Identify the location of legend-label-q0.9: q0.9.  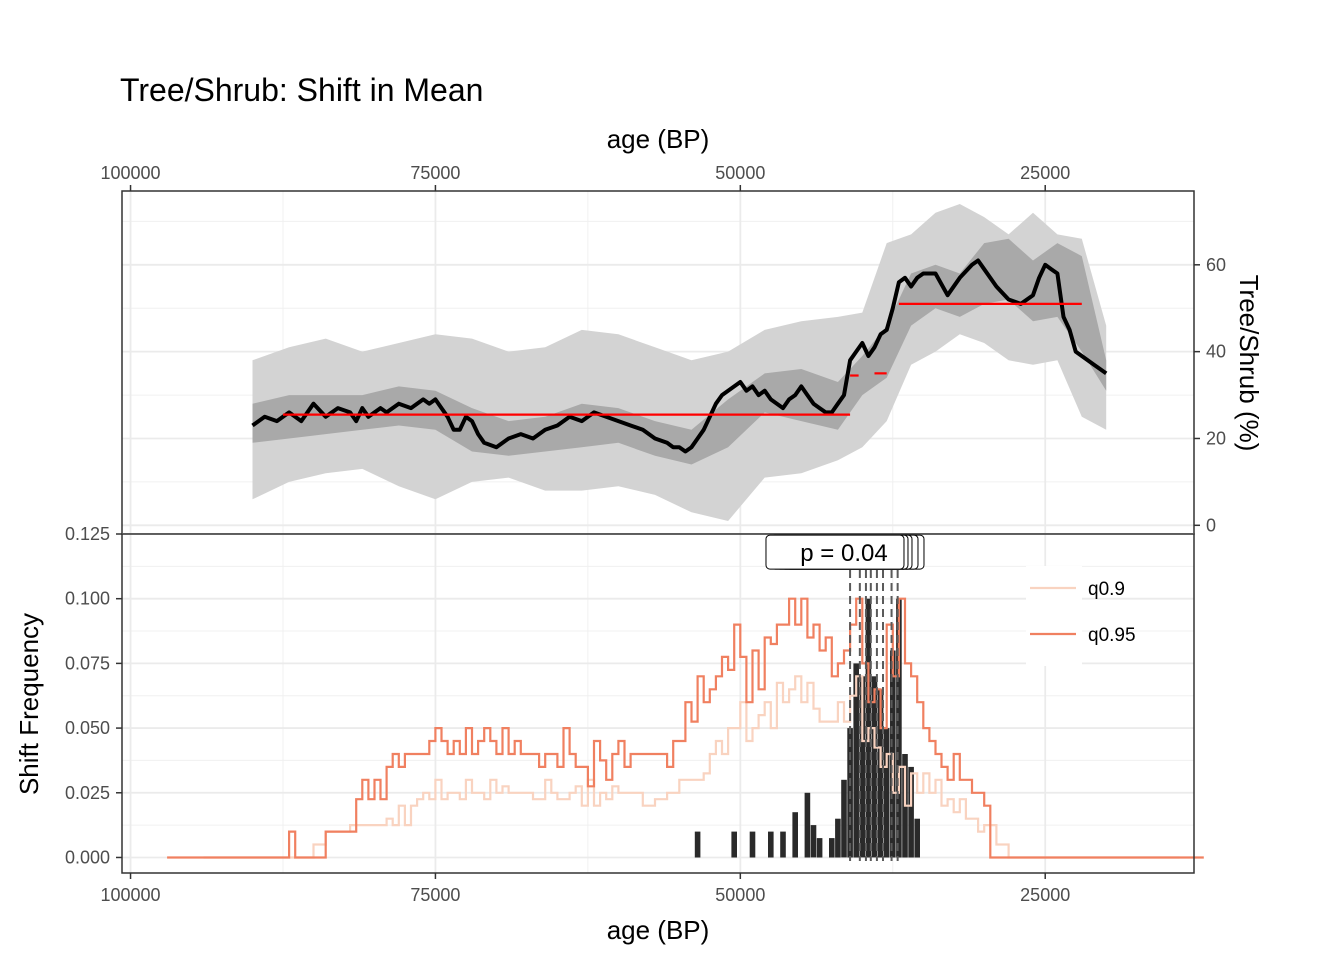
(1106, 589).